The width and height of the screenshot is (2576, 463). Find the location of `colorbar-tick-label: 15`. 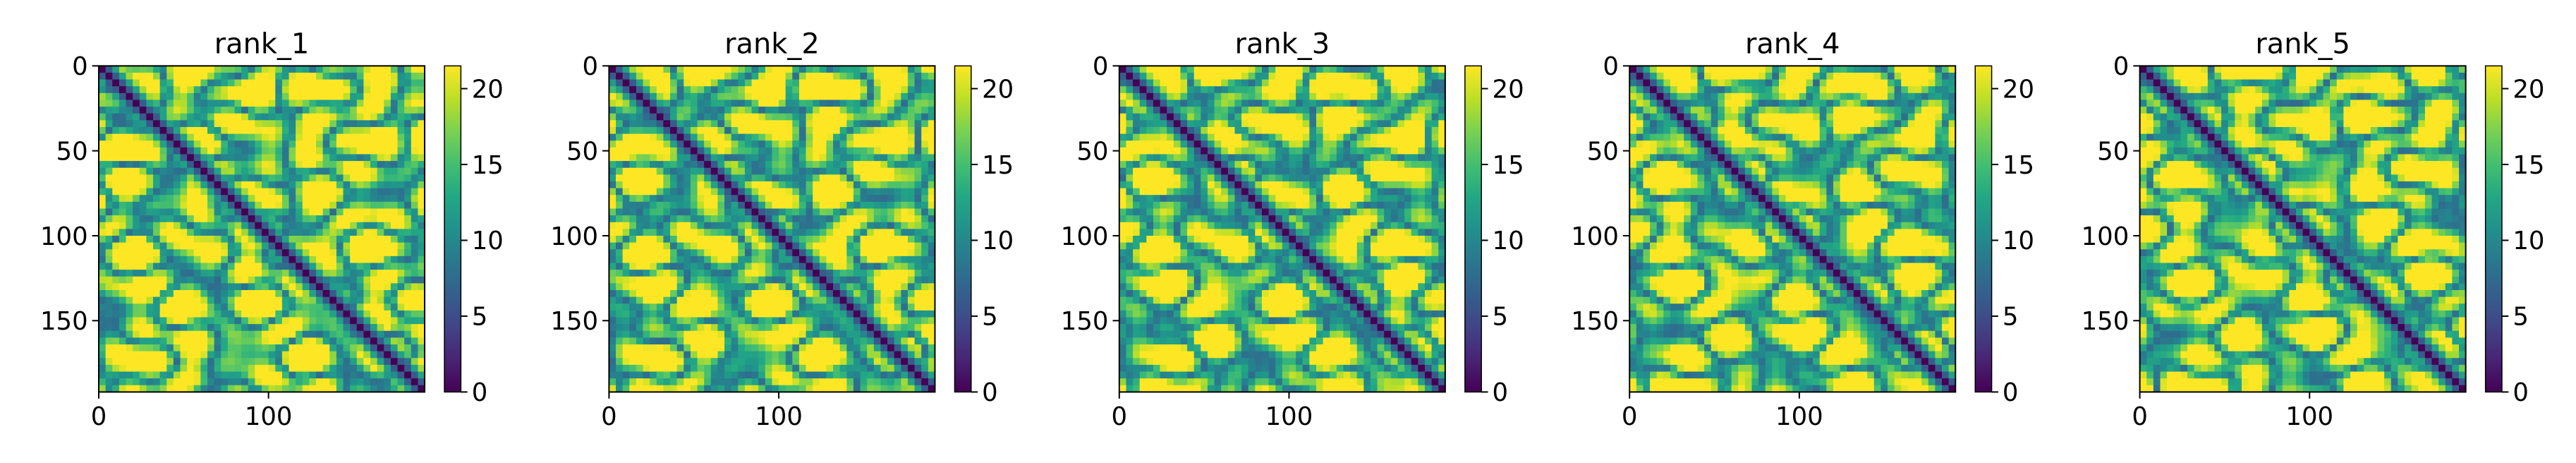

colorbar-tick-label: 15 is located at coordinates (488, 165).